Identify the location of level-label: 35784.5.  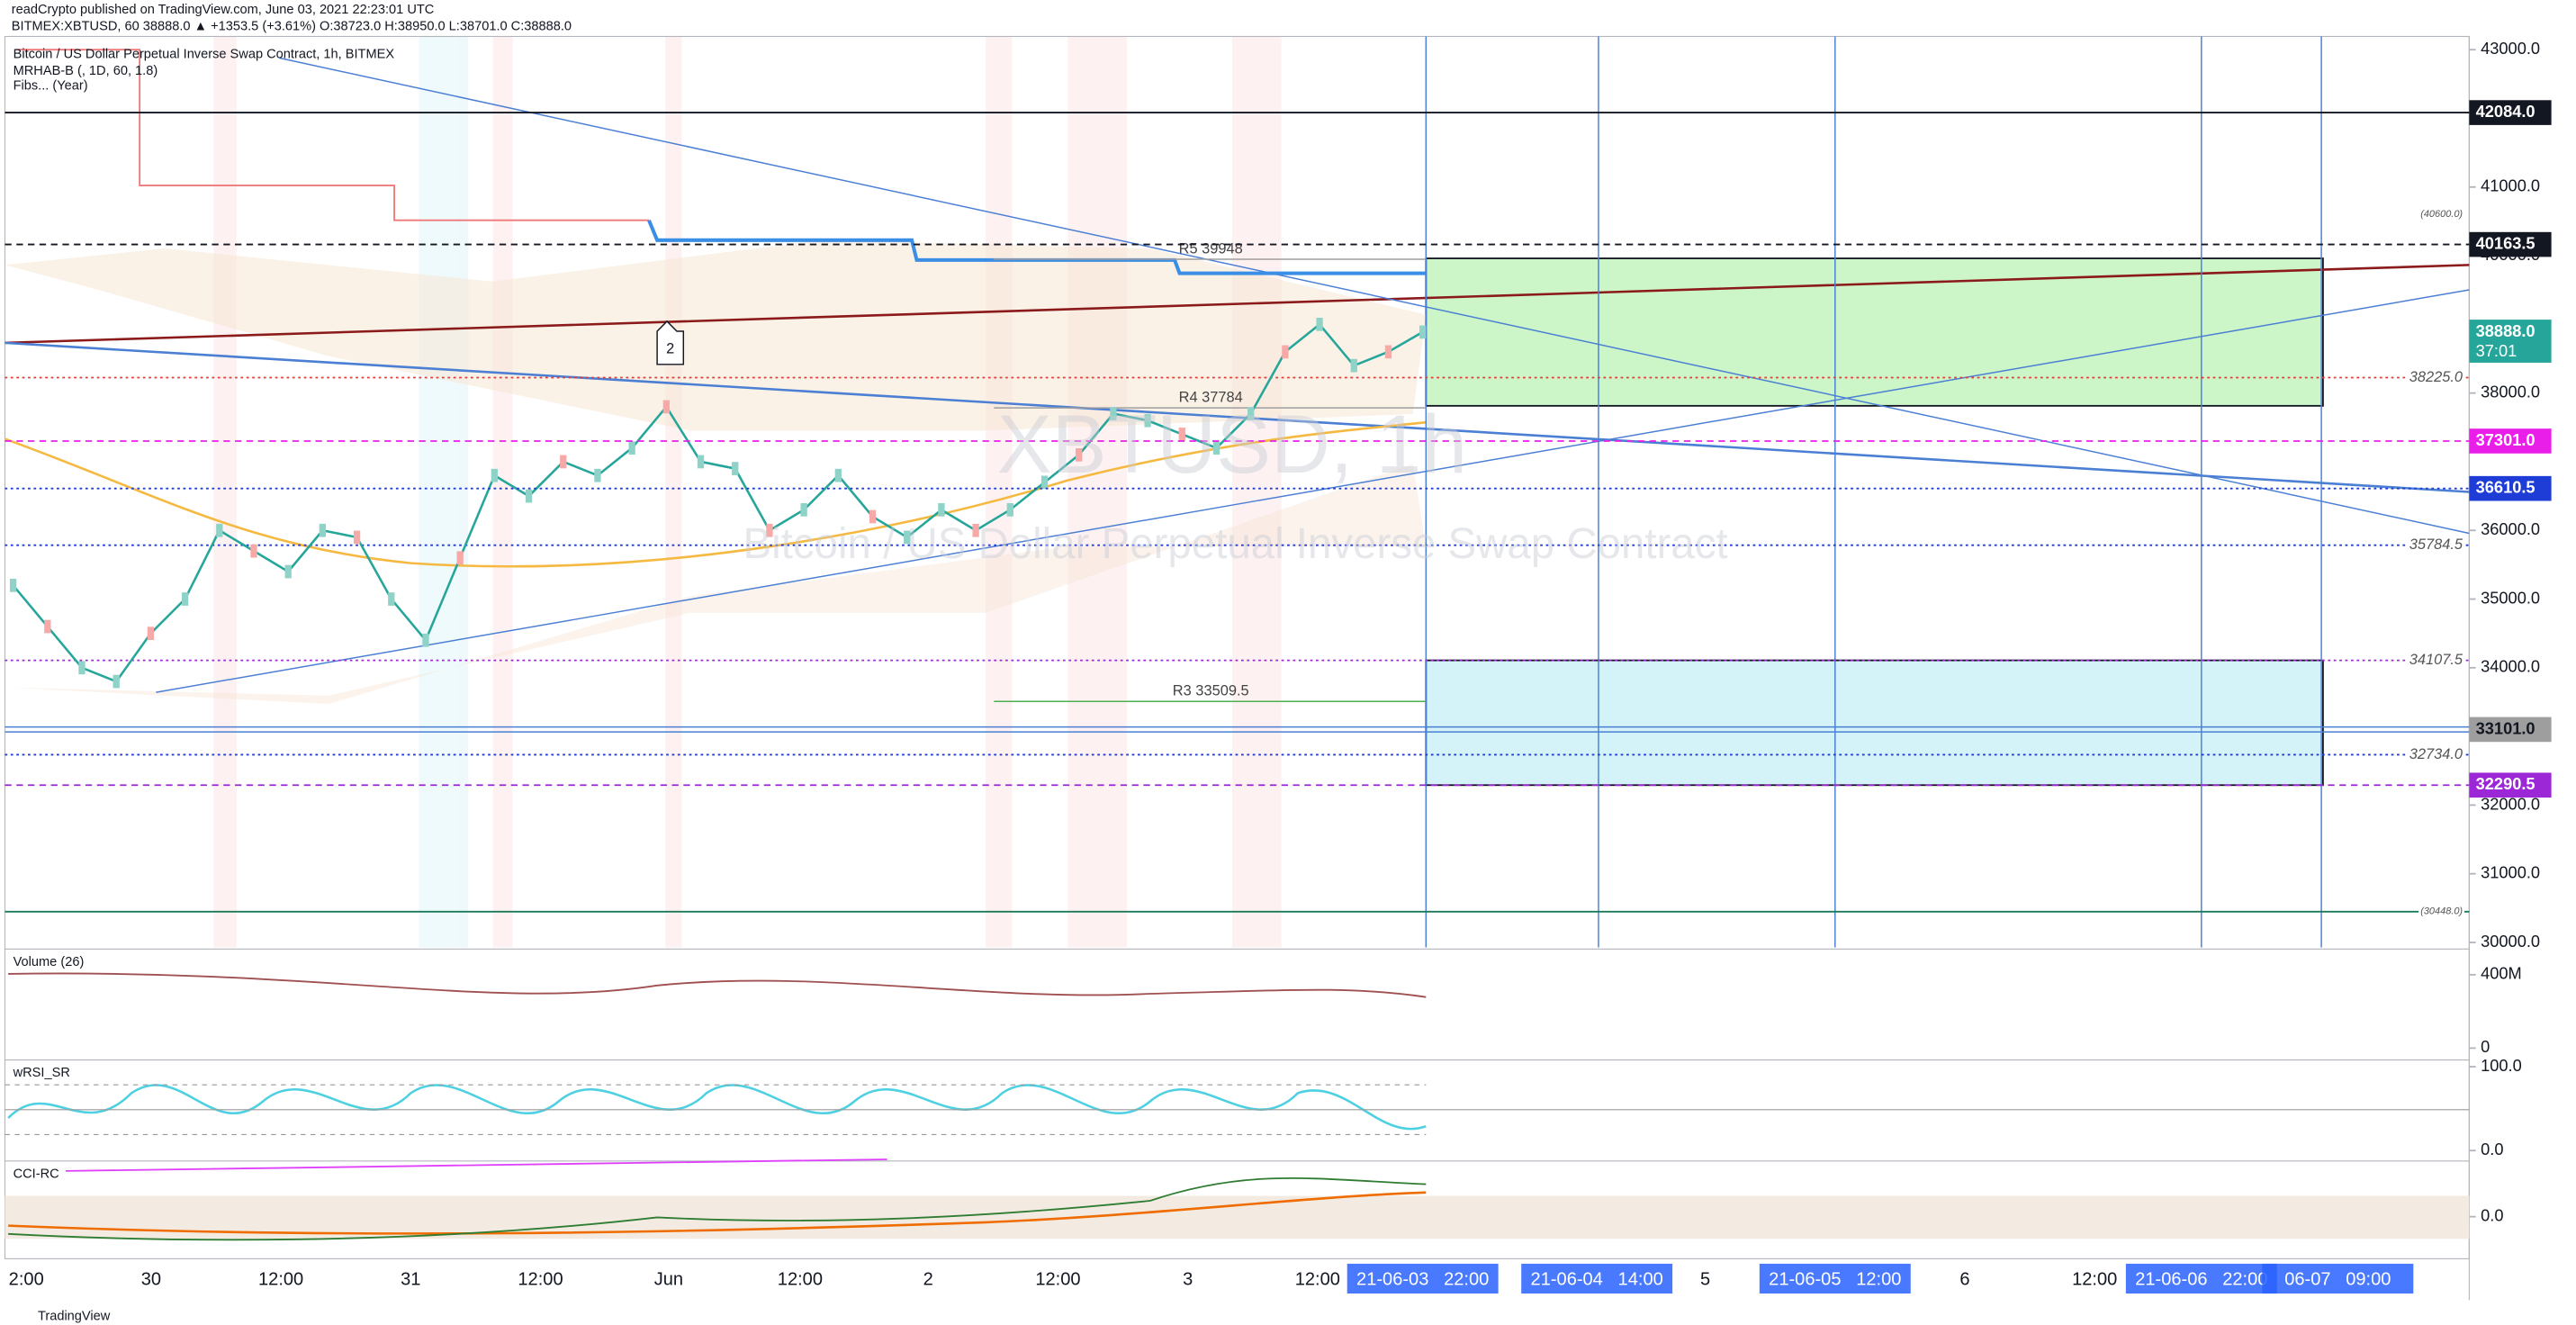
(2436, 544).